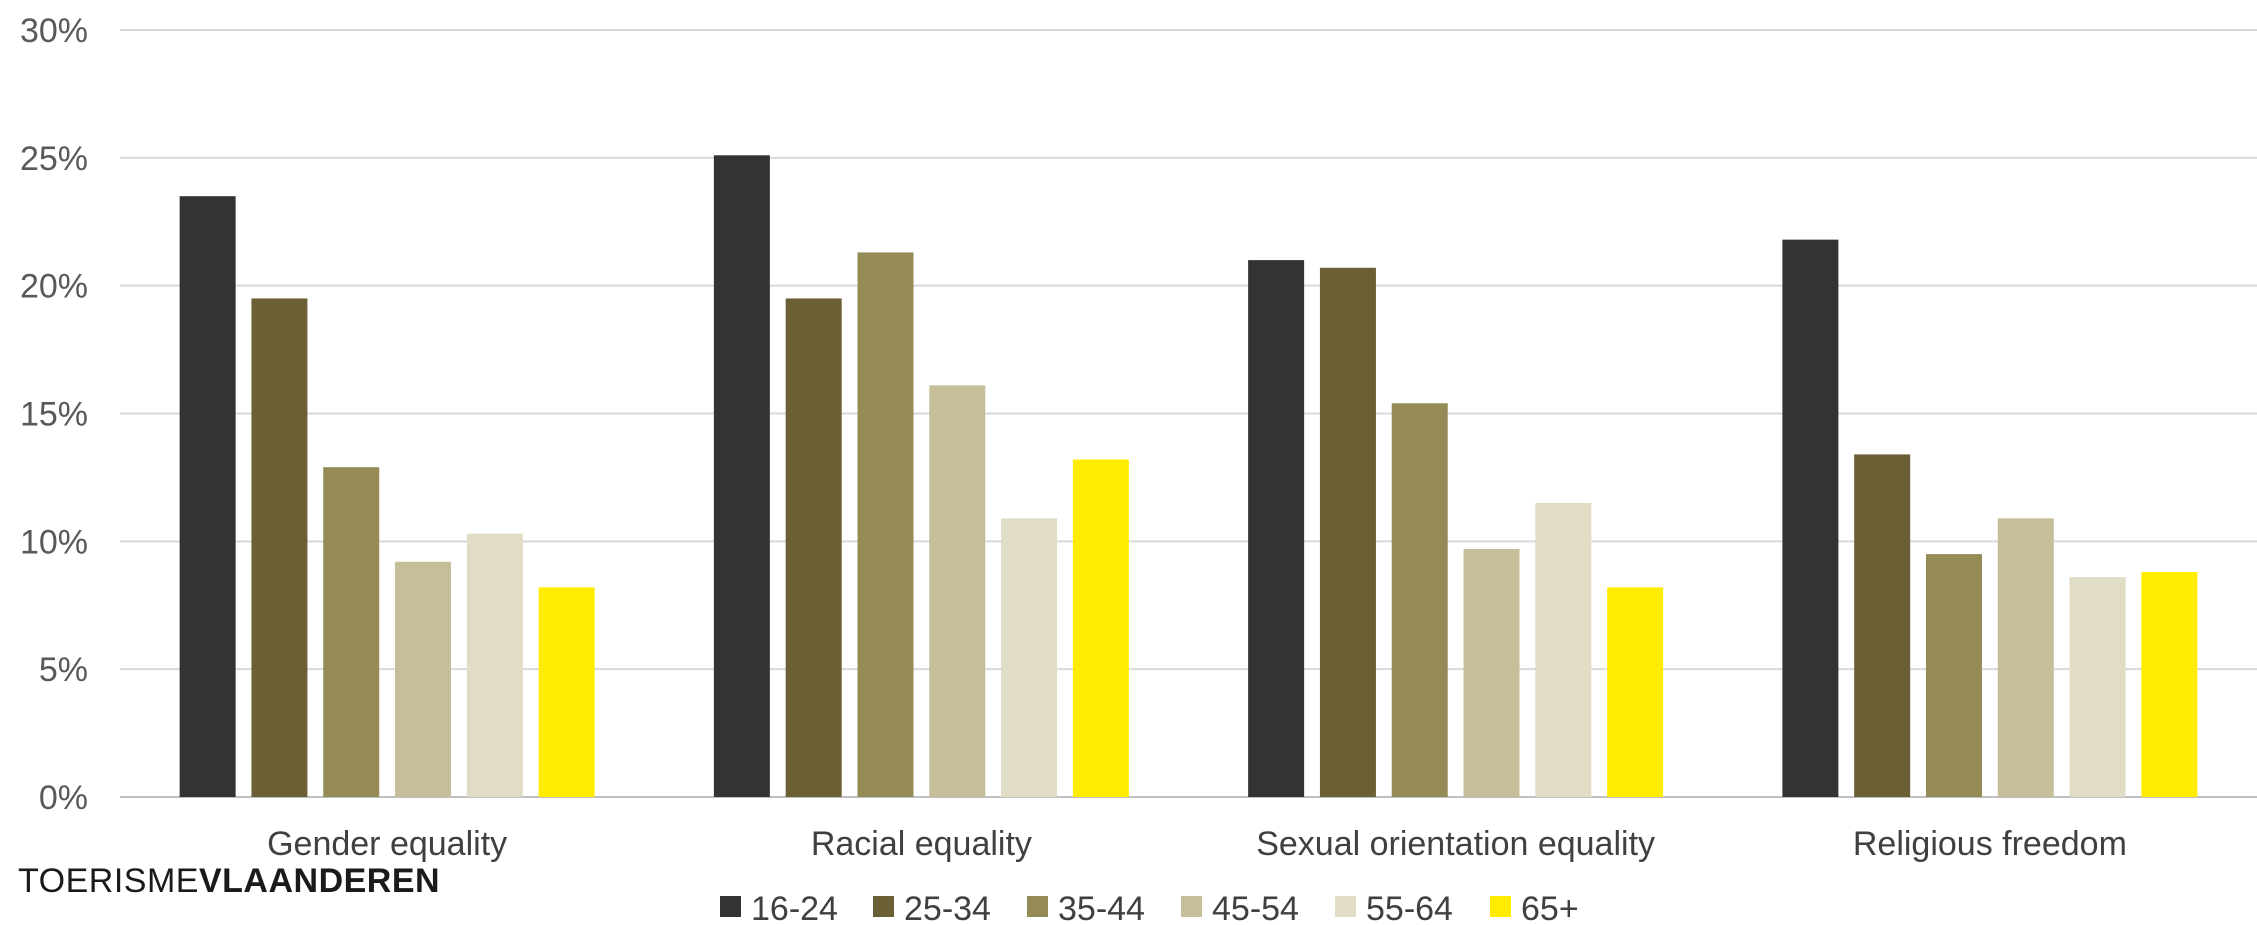 Image resolution: width=2257 pixels, height=925 pixels. What do you see at coordinates (319, 881) in the screenshot?
I see `logo-text-vlaanderen: VLAANDEREN` at bounding box center [319, 881].